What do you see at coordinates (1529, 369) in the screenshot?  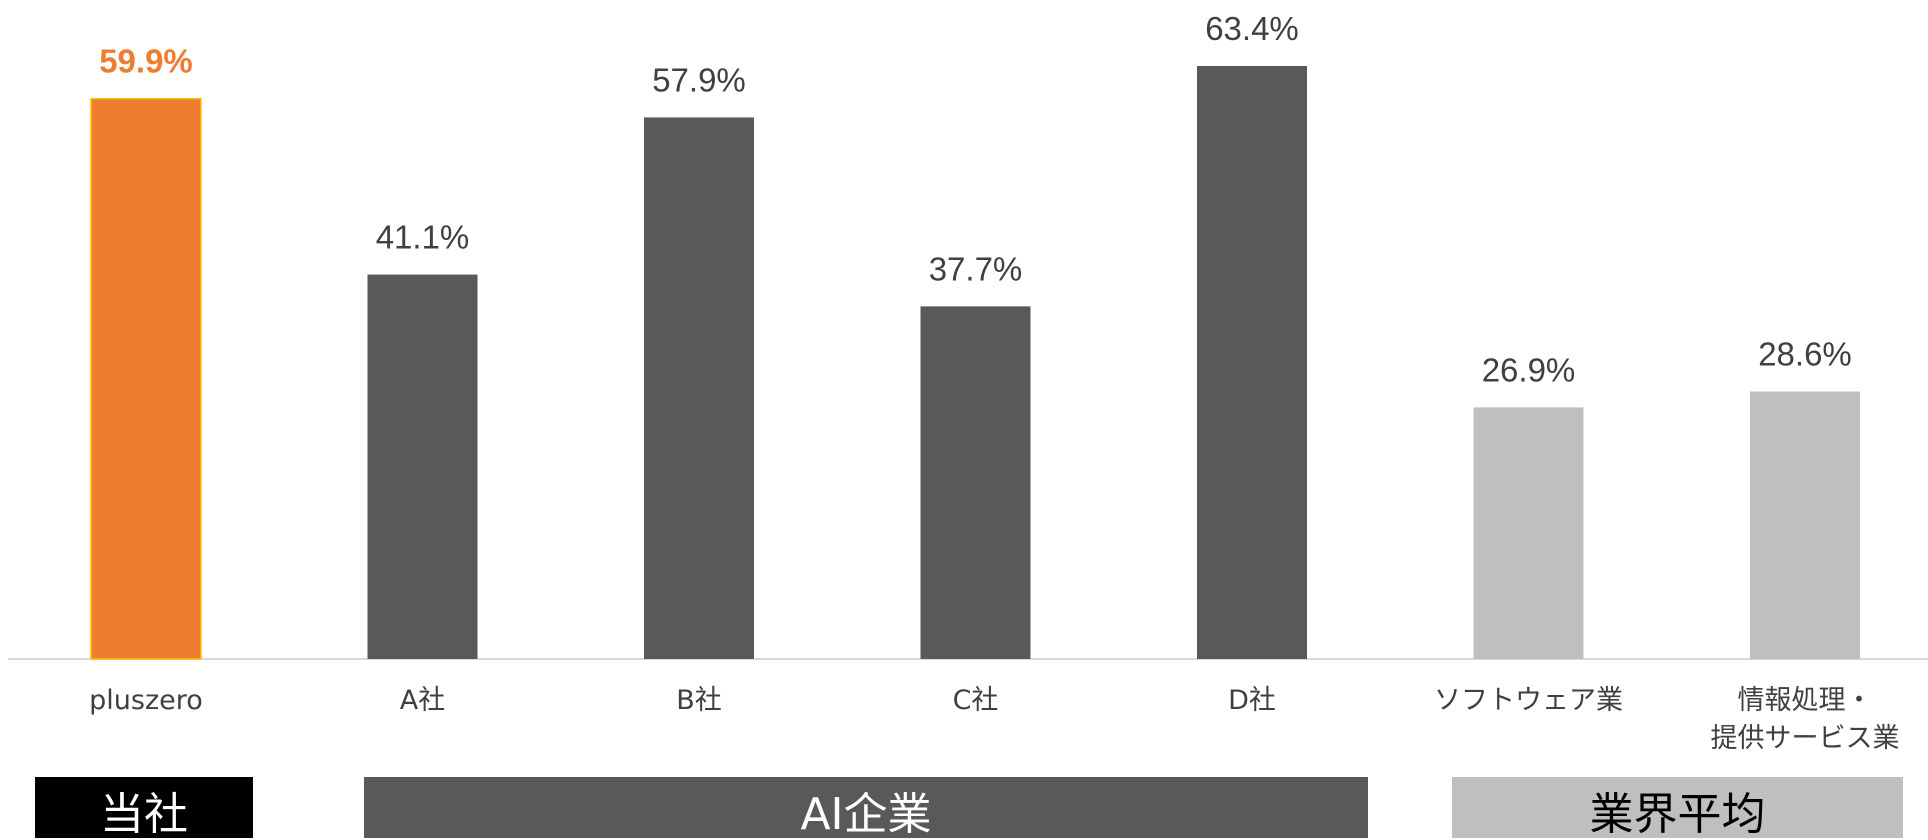 I see `value-label: 26.9%` at bounding box center [1529, 369].